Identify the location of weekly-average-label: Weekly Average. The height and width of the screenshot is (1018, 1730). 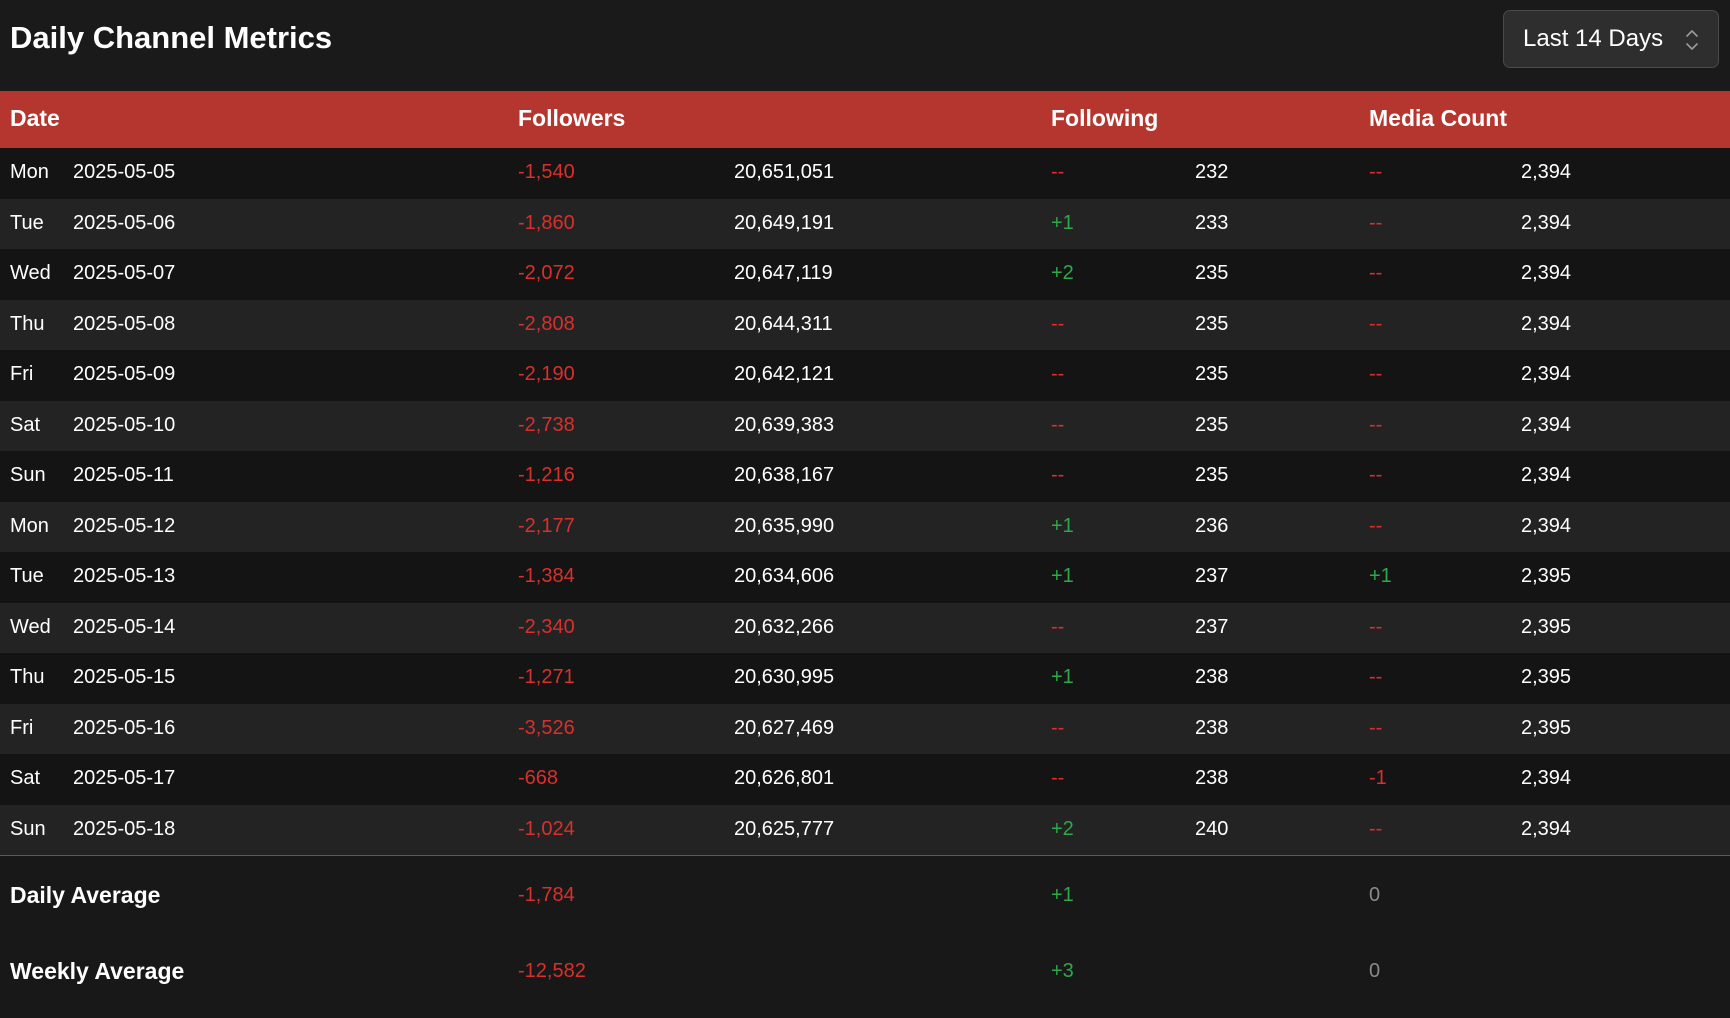
(97, 971).